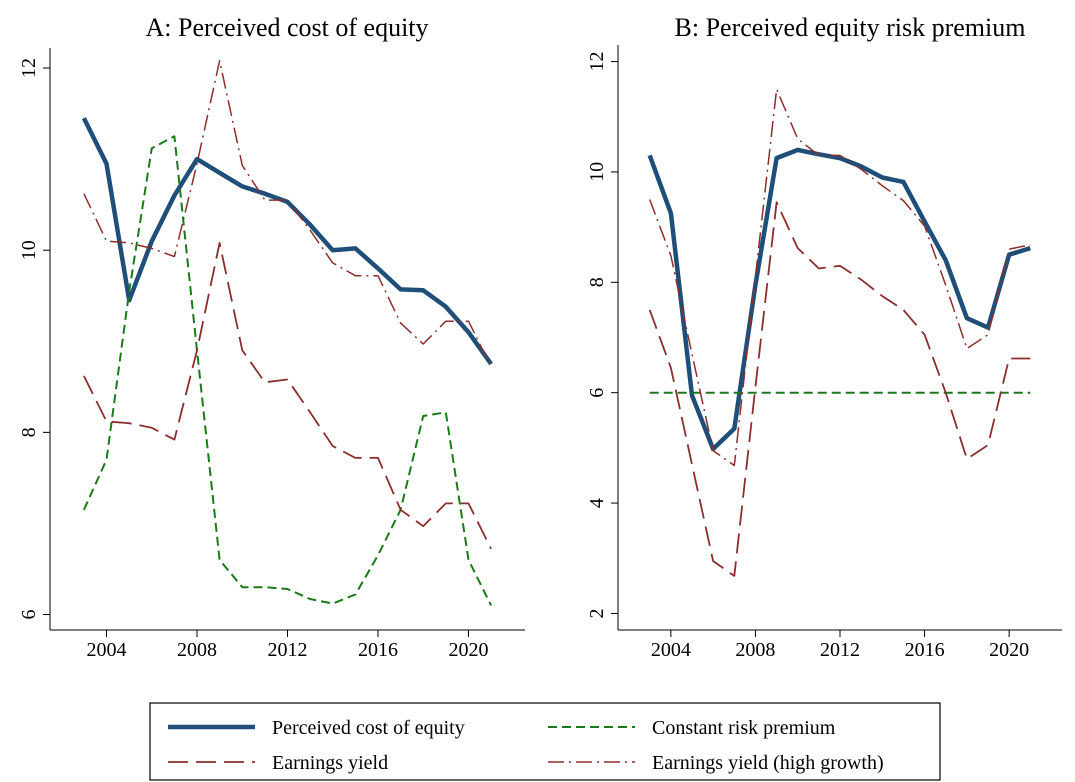  Describe the element at coordinates (597, 613) in the screenshot. I see `y-tick-label: 2` at that location.